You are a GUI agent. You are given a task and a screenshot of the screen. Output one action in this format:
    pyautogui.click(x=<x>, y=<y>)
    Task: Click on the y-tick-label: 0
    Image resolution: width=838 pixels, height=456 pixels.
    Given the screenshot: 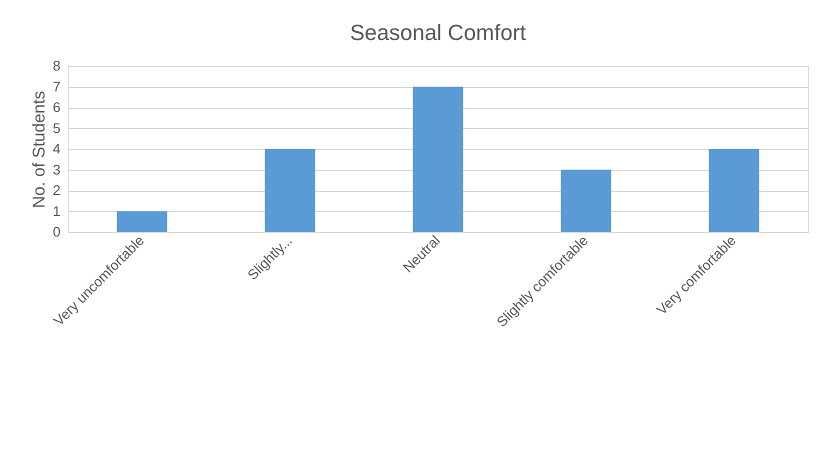 What is the action you would take?
    pyautogui.click(x=56, y=232)
    